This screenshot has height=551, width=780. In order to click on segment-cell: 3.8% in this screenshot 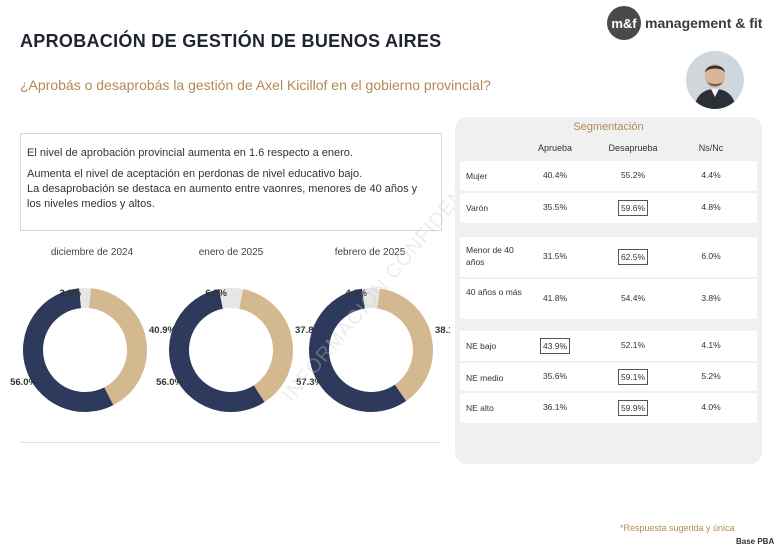, I will do `click(711, 298)`.